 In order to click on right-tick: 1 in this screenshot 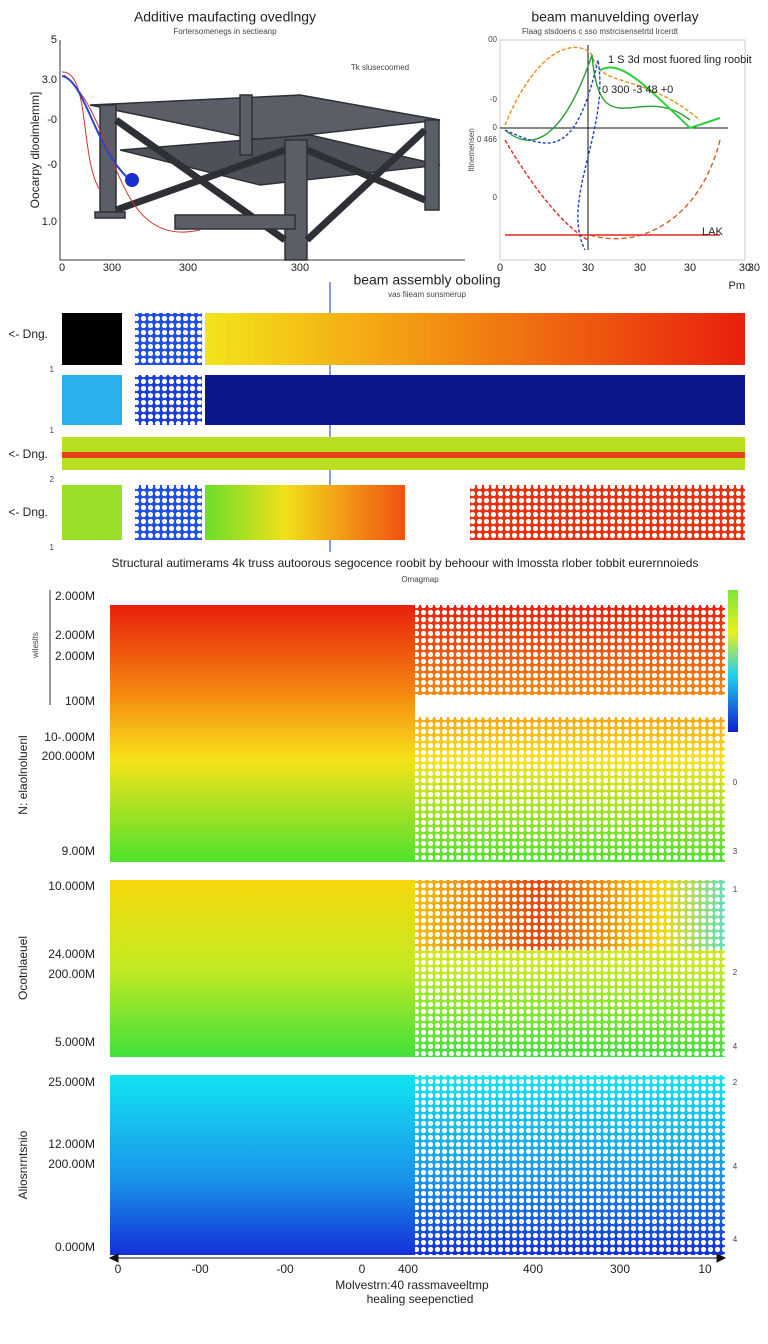, I will do `click(735, 889)`.